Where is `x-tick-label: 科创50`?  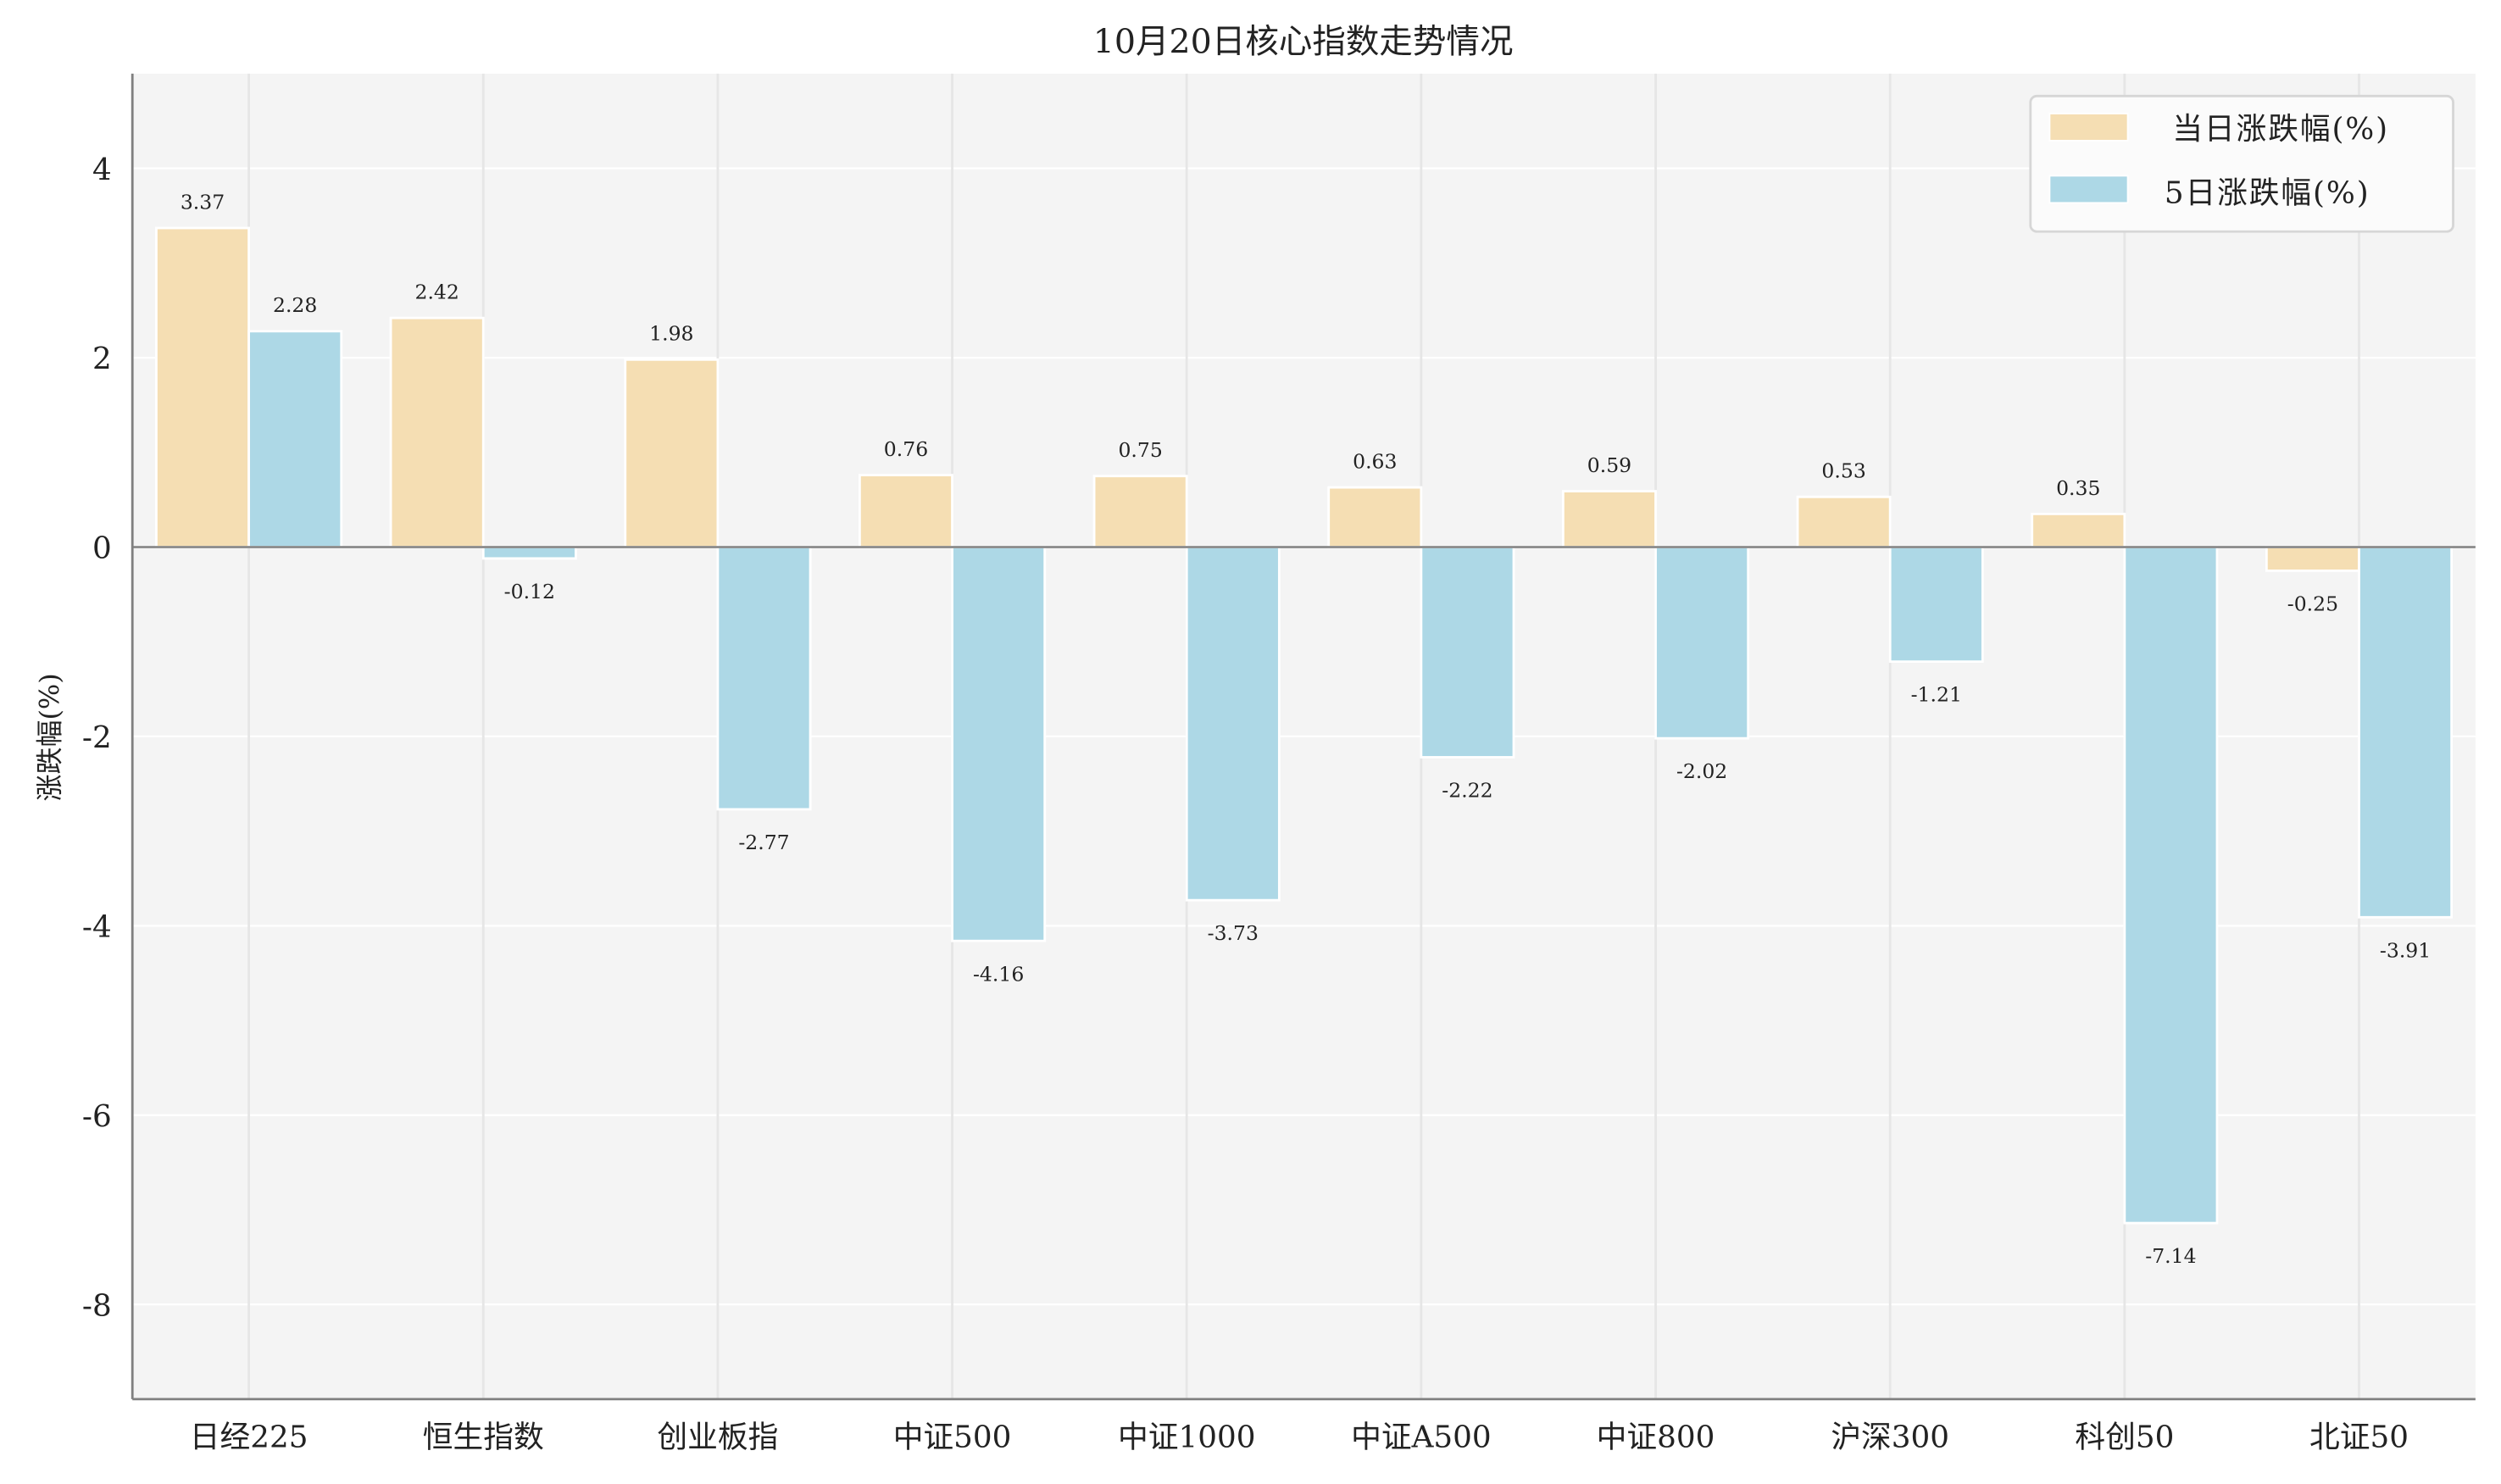 x-tick-label: 科创50 is located at coordinates (2124, 1437).